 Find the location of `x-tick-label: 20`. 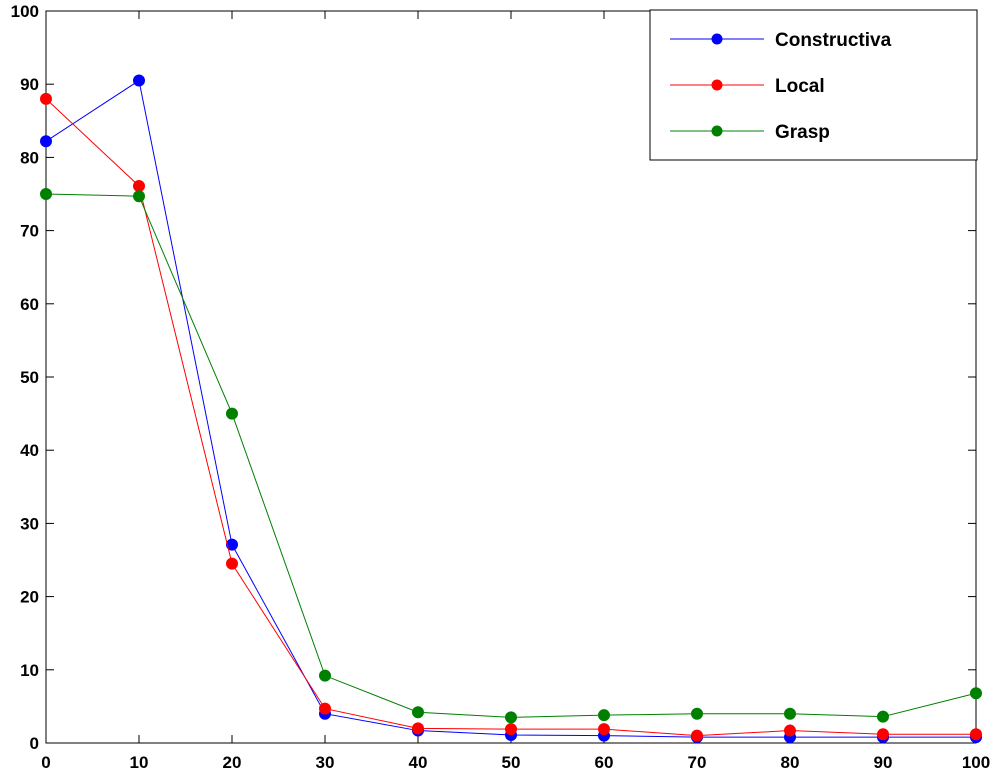

x-tick-label: 20 is located at coordinates (232, 762).